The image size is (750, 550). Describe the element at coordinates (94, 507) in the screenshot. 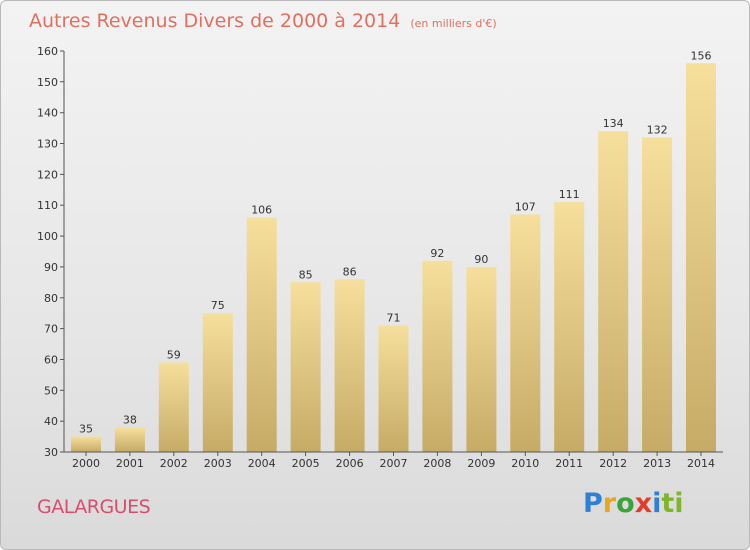

I see `commune-name: GALARGUES` at that location.